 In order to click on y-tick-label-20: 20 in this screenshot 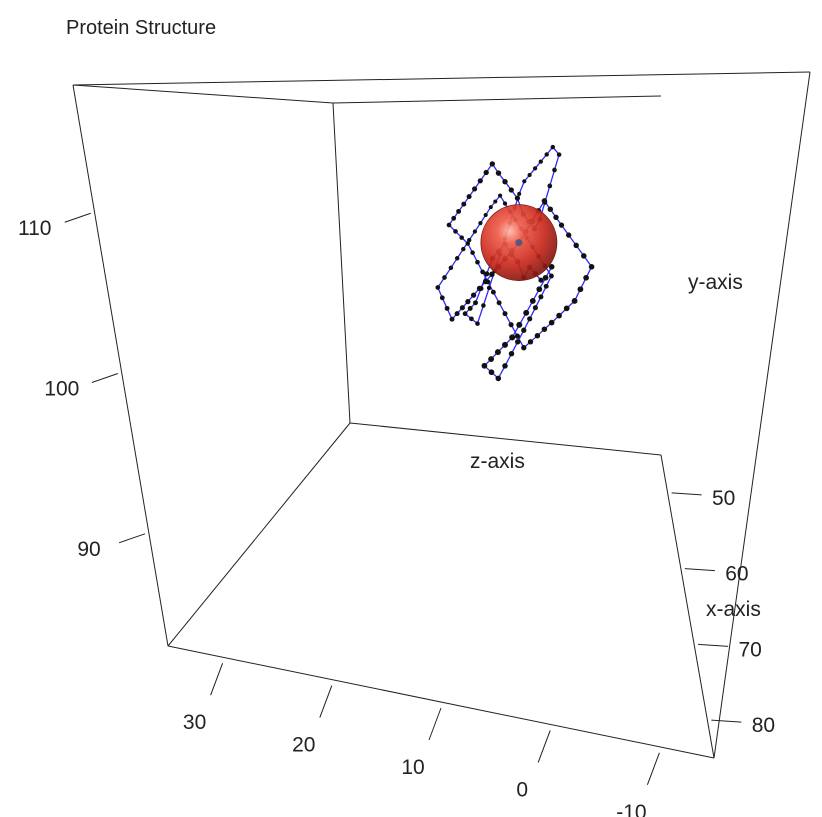, I will do `click(303, 745)`.